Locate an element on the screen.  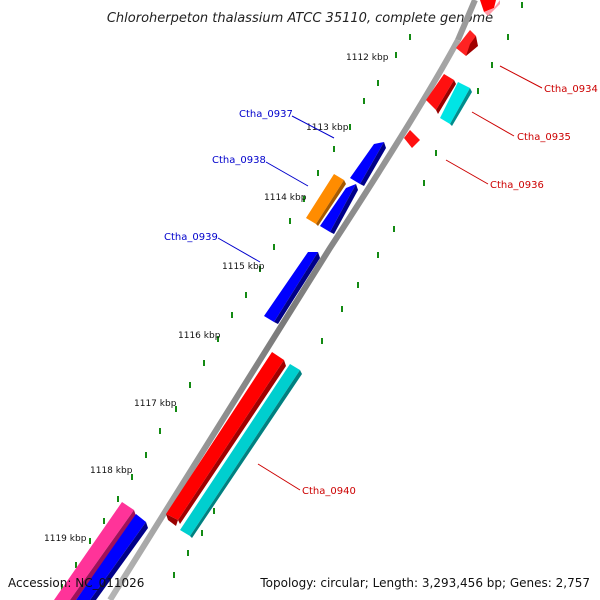
tick-label-1115: 1115 kbp is located at coordinates (243, 267).